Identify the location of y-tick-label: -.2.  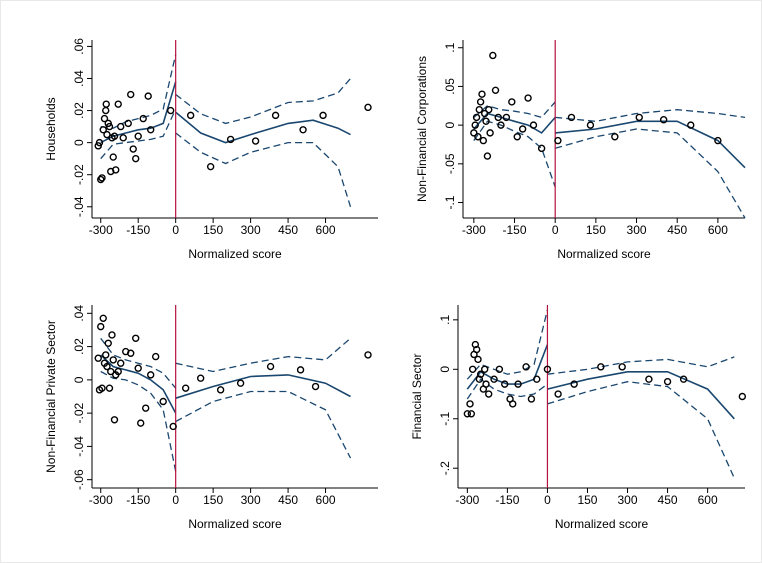
(445, 468).